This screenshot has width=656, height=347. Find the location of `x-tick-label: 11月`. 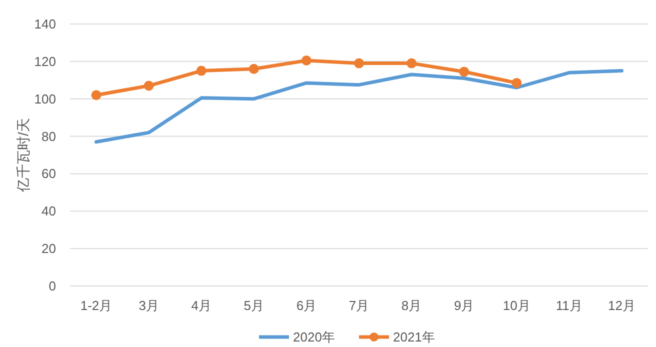

x-tick-label: 11月 is located at coordinates (569, 305).